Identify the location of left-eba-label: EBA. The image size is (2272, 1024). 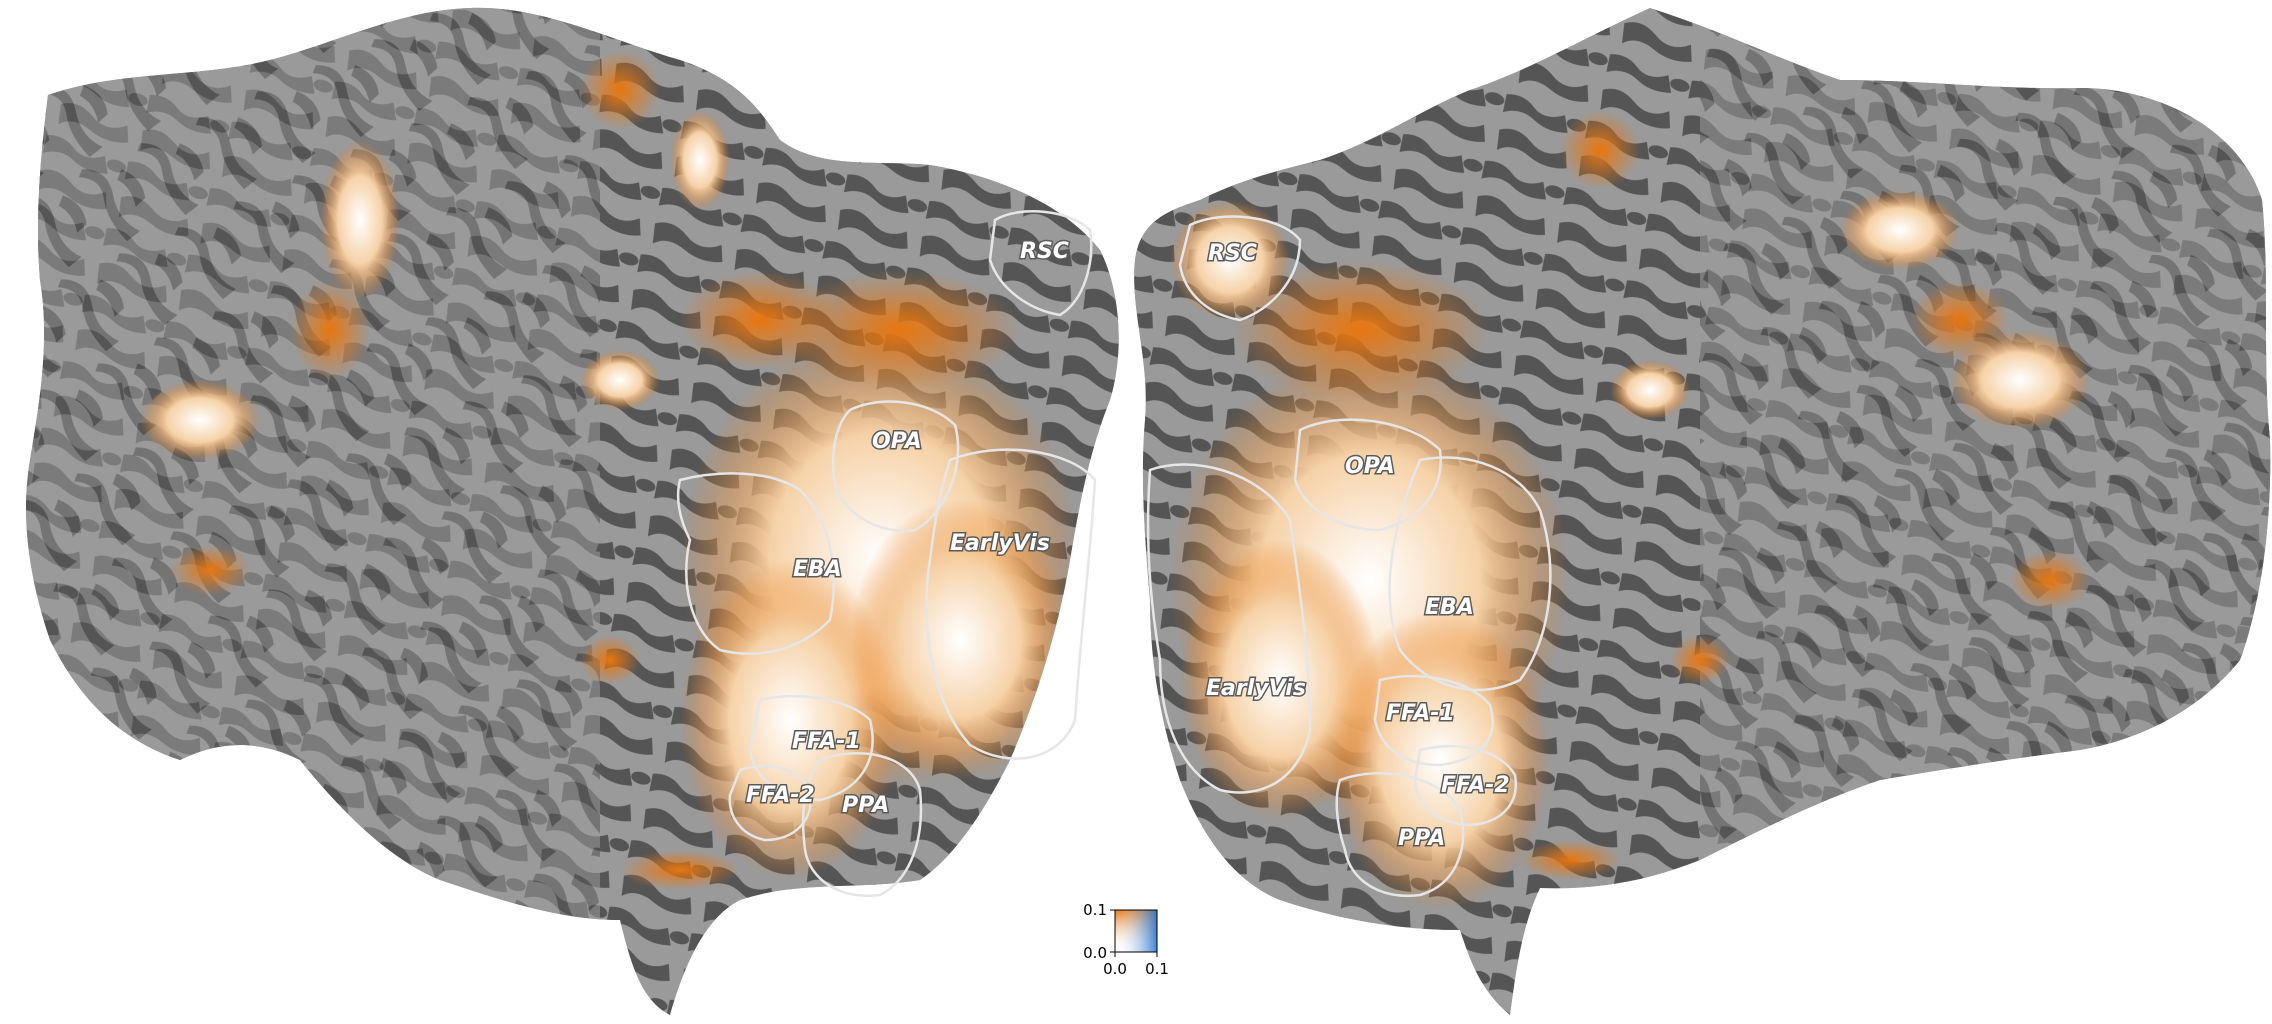
(817, 569).